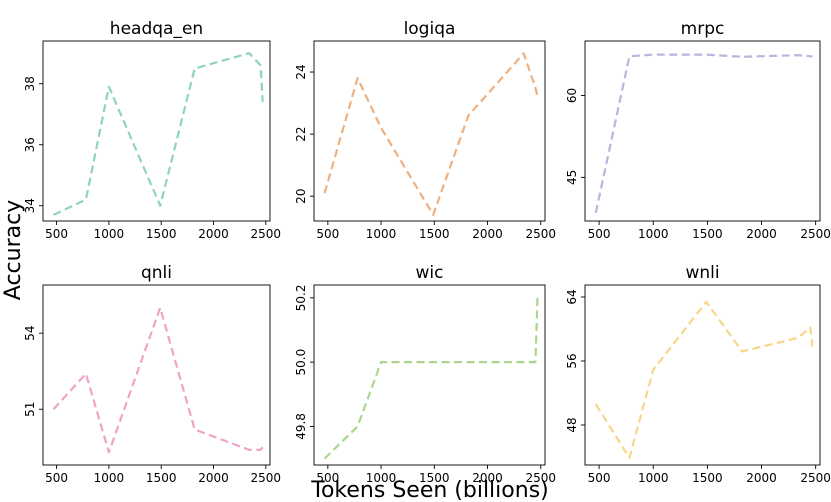 This screenshot has height=502, width=831. I want to click on subplot-mrpc: mrpc 500 1000 1500 2000 2500 45 60, so click(698, 130).